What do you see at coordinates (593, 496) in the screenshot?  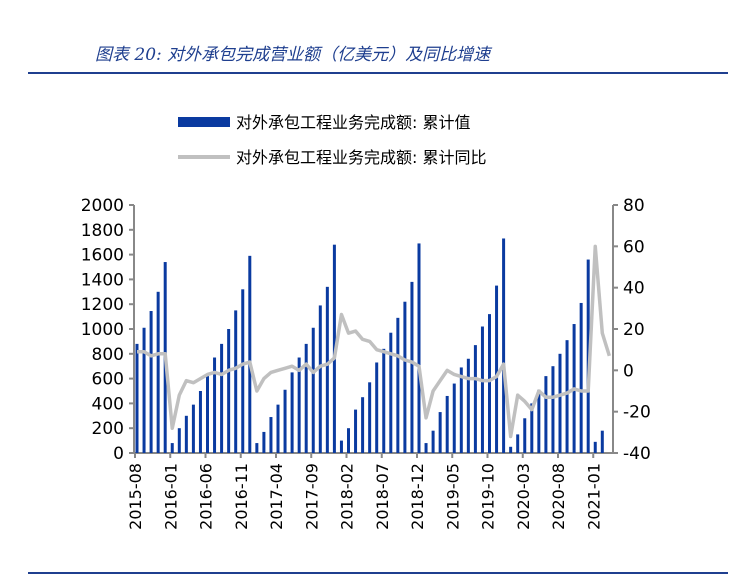 I see `x-tick-label: 2021-01` at bounding box center [593, 496].